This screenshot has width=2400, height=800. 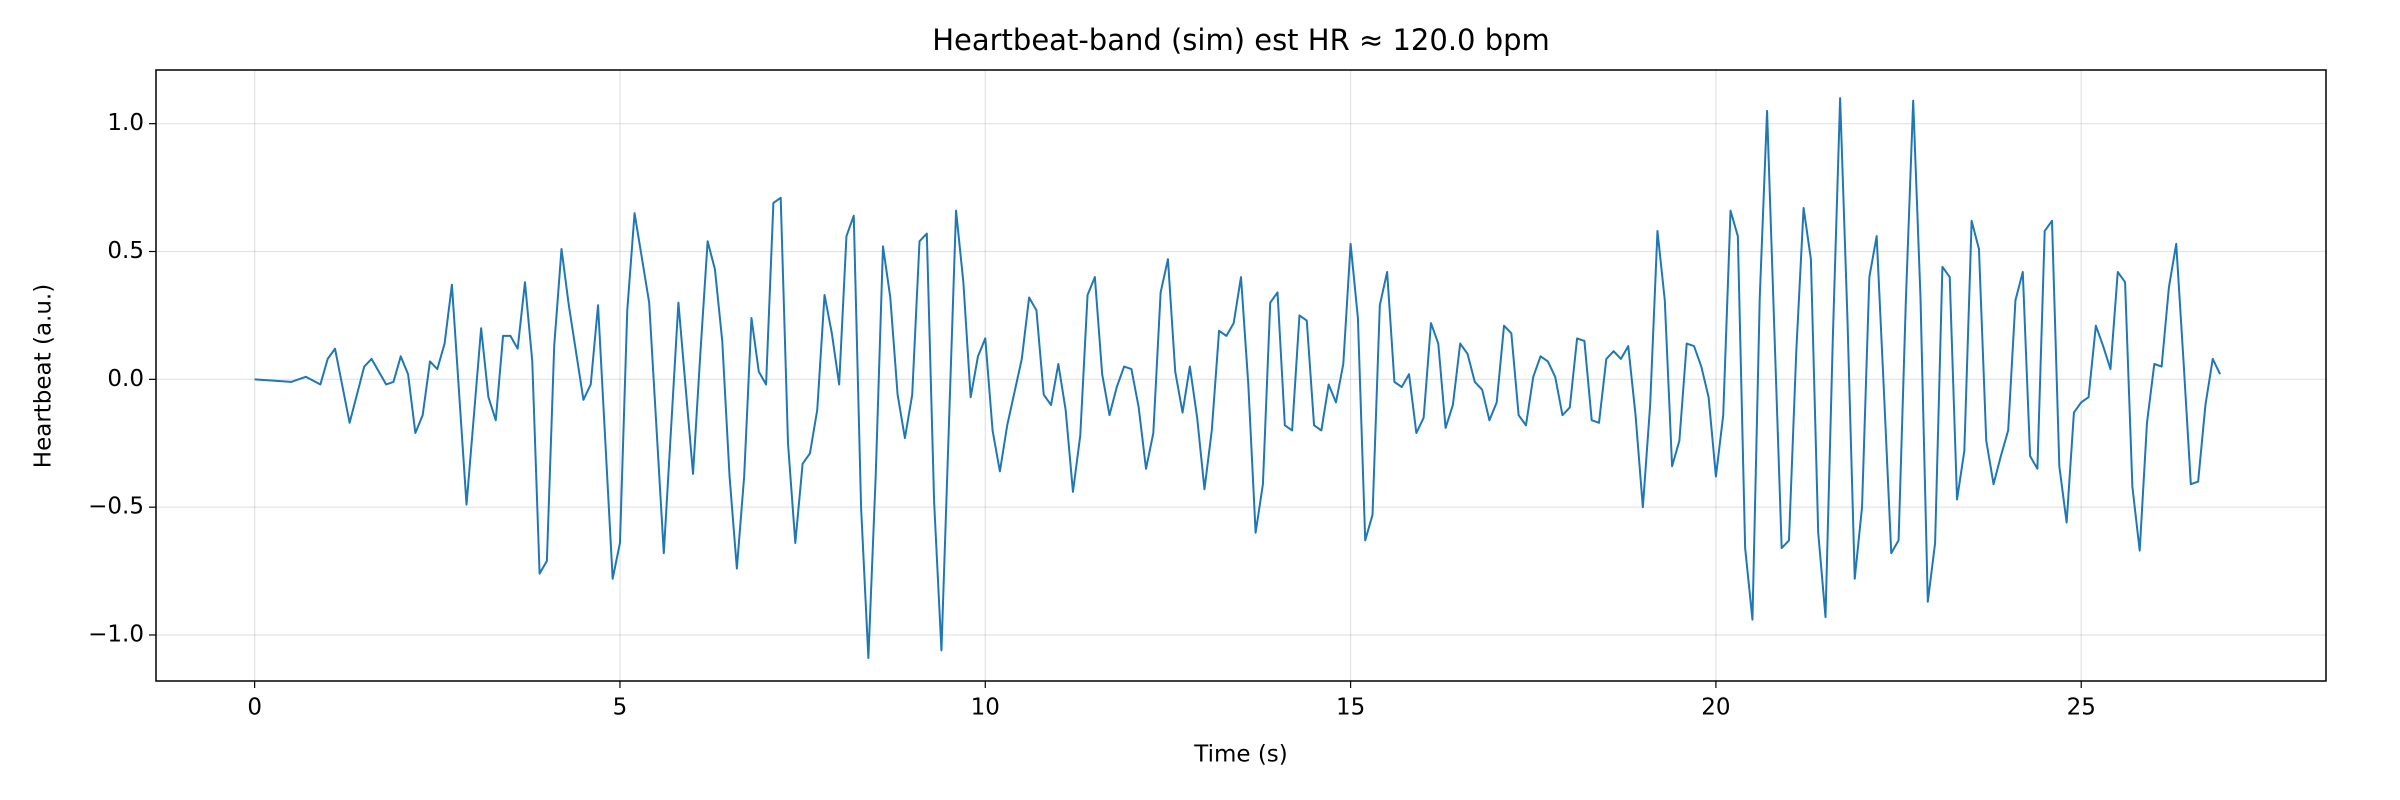 What do you see at coordinates (1241, 40) in the screenshot?
I see `chart-title: Heartbeat-band (sim) est HR ≈ 120.0 bpm` at bounding box center [1241, 40].